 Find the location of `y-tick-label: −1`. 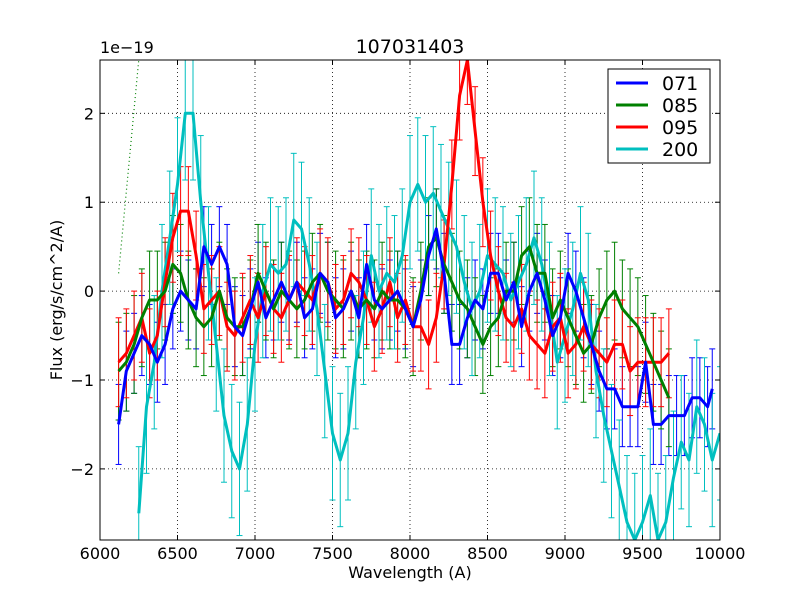

y-tick-label: −1 is located at coordinates (82, 380).